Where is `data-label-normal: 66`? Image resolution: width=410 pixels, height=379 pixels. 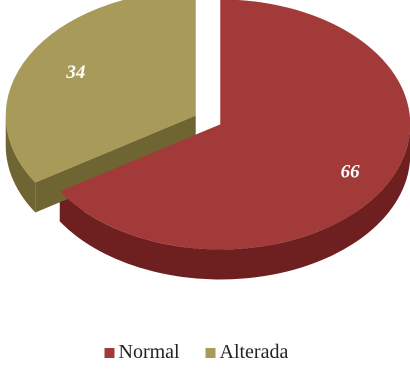
data-label-normal: 66 is located at coordinates (351, 171).